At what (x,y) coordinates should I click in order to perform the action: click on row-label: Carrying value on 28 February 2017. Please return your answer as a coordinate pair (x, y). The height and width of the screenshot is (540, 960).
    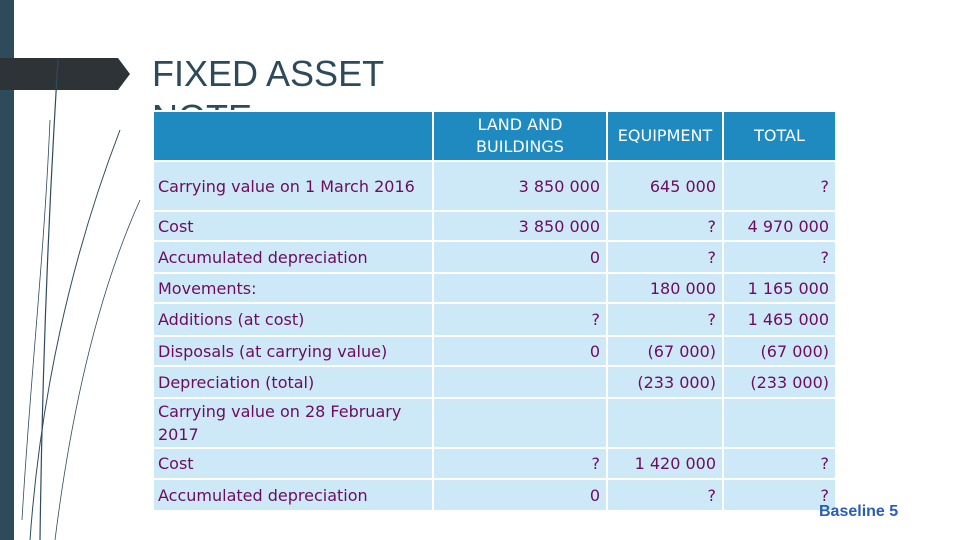
    Looking at the image, I should click on (293, 423).